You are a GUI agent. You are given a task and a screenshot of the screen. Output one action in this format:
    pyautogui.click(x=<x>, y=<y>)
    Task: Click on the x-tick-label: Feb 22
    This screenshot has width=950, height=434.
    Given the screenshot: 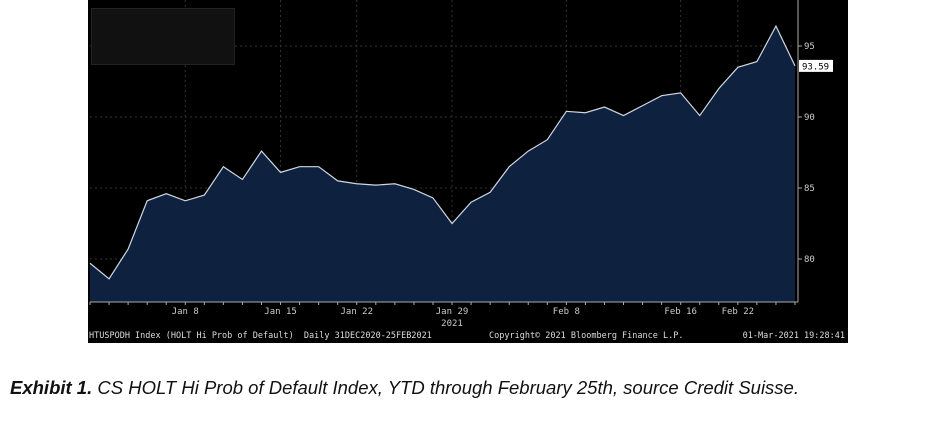 What is the action you would take?
    pyautogui.click(x=738, y=312)
    